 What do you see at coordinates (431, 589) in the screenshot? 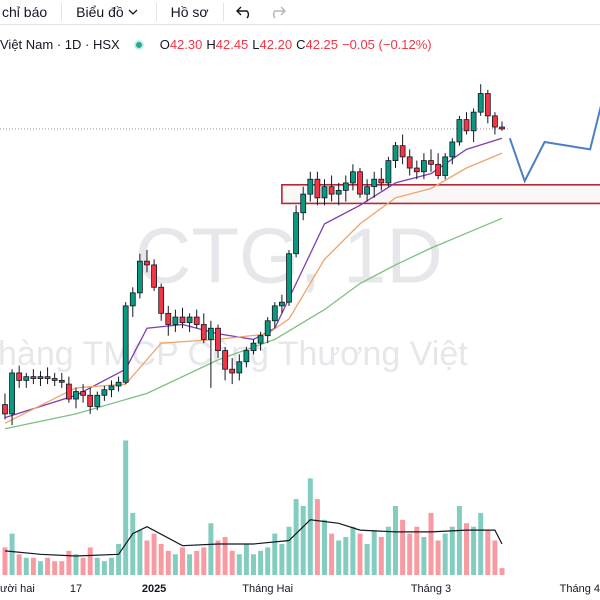
I see `x-tick-label: Tháng 3` at bounding box center [431, 589].